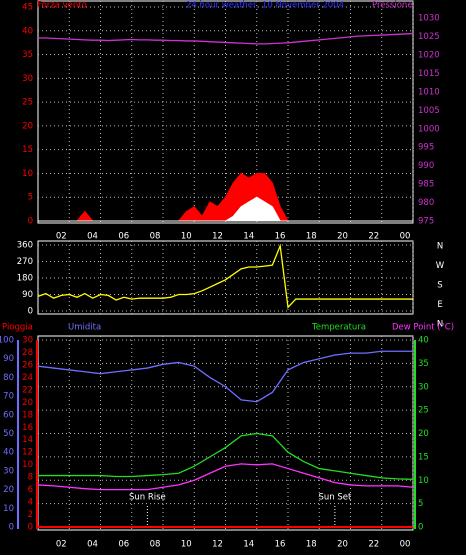 The height and width of the screenshot is (555, 466). Describe the element at coordinates (27, 365) in the screenshot. I see `y-tick-label: 26` at that location.